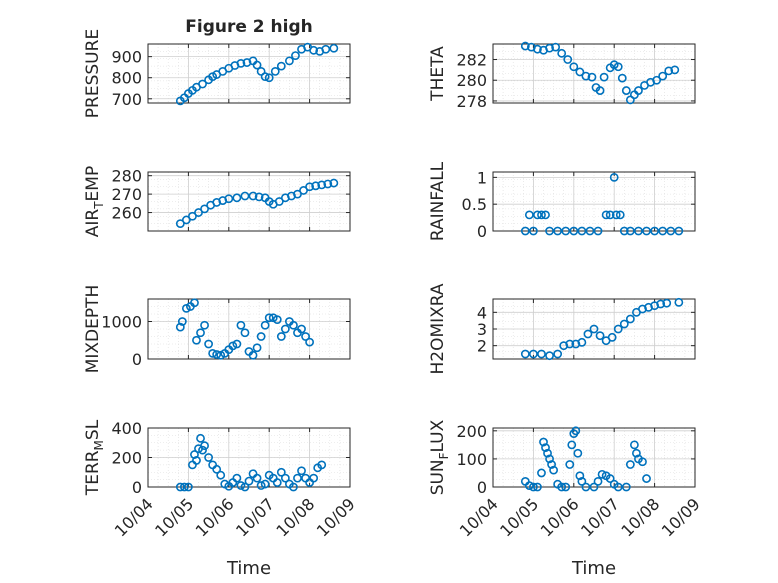  What do you see at coordinates (248, 568) in the screenshot?
I see `x-axis-label: Time` at bounding box center [248, 568].